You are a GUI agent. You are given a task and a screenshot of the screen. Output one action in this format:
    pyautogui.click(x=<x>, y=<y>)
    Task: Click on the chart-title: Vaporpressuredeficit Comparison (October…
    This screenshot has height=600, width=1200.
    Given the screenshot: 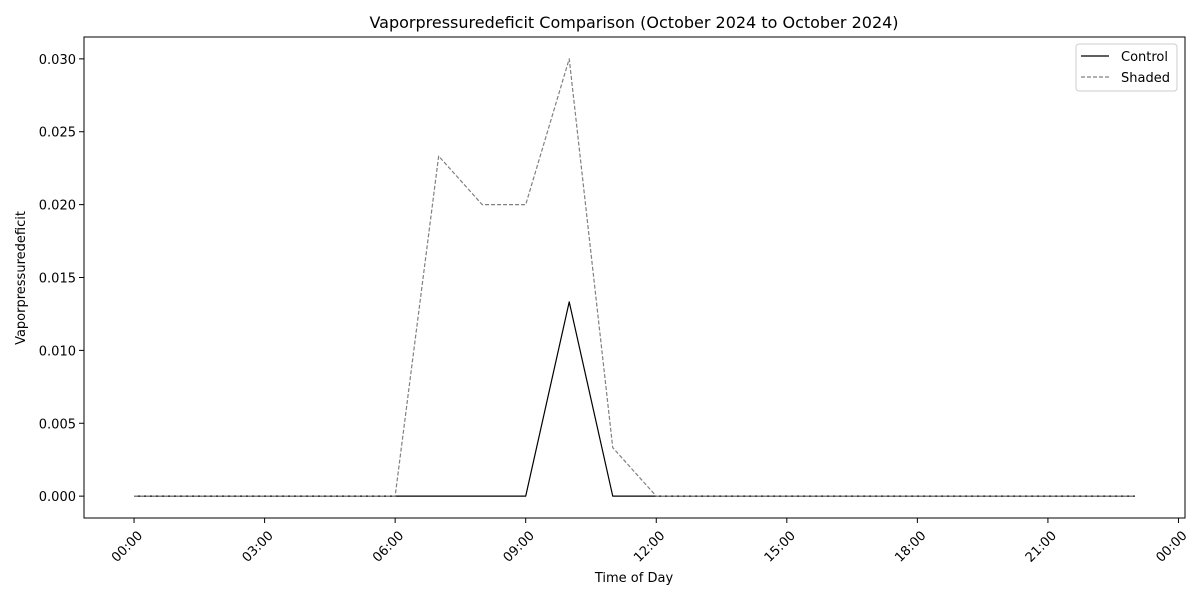 What is the action you would take?
    pyautogui.click(x=633, y=22)
    